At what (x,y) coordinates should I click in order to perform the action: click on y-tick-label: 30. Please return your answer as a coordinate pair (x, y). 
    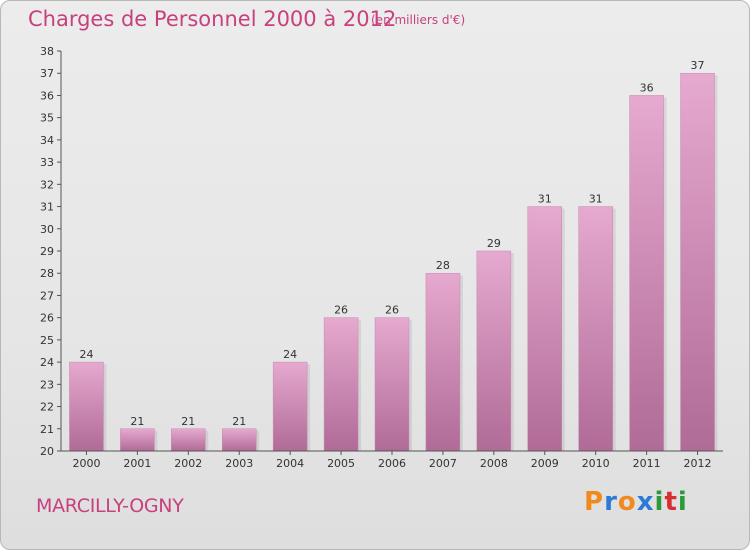
    Looking at the image, I should click on (47, 229).